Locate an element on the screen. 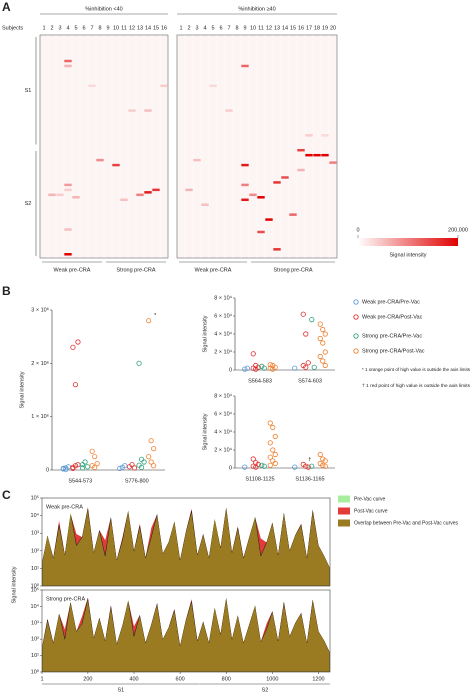 This screenshot has height=695, width=474. x-tick-label: 400 is located at coordinates (133, 679).